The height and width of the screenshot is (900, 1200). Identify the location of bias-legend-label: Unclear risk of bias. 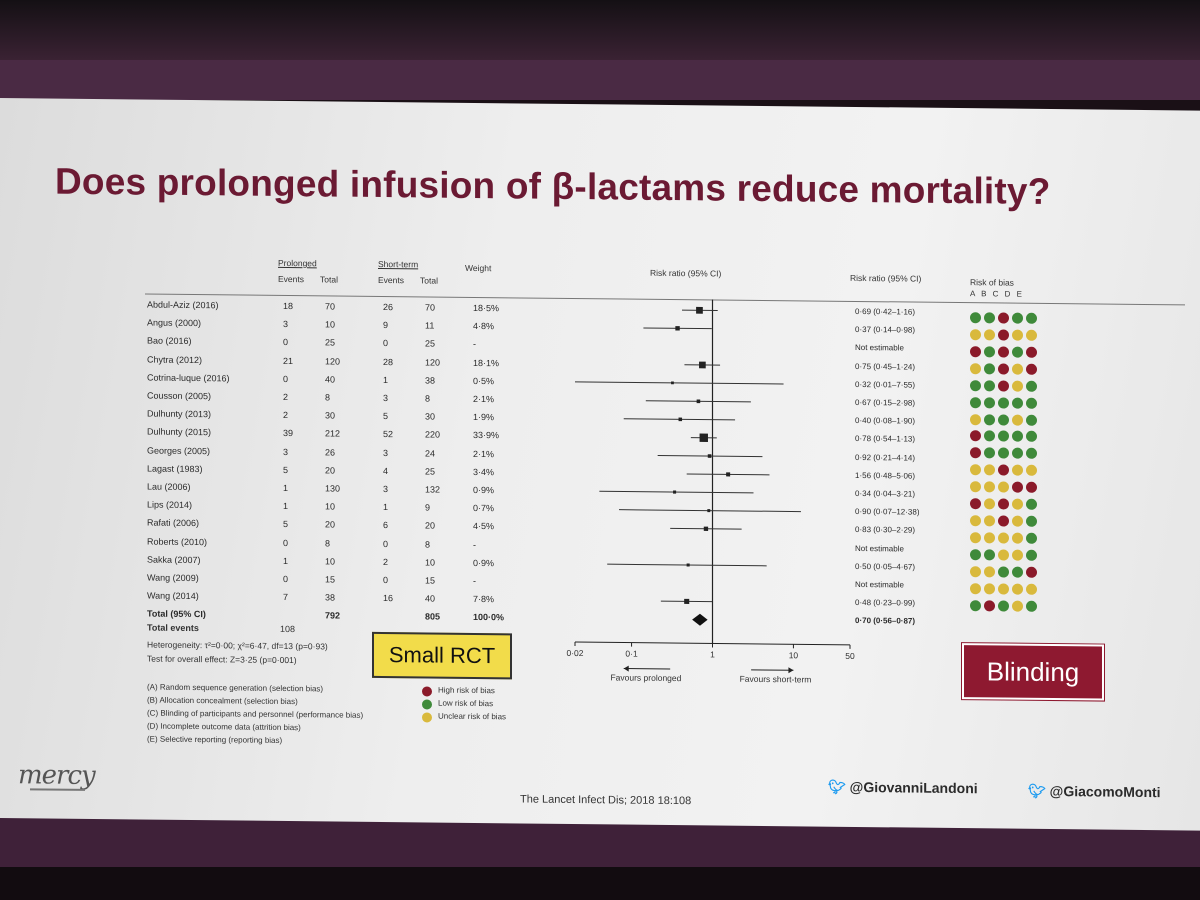
(472, 716).